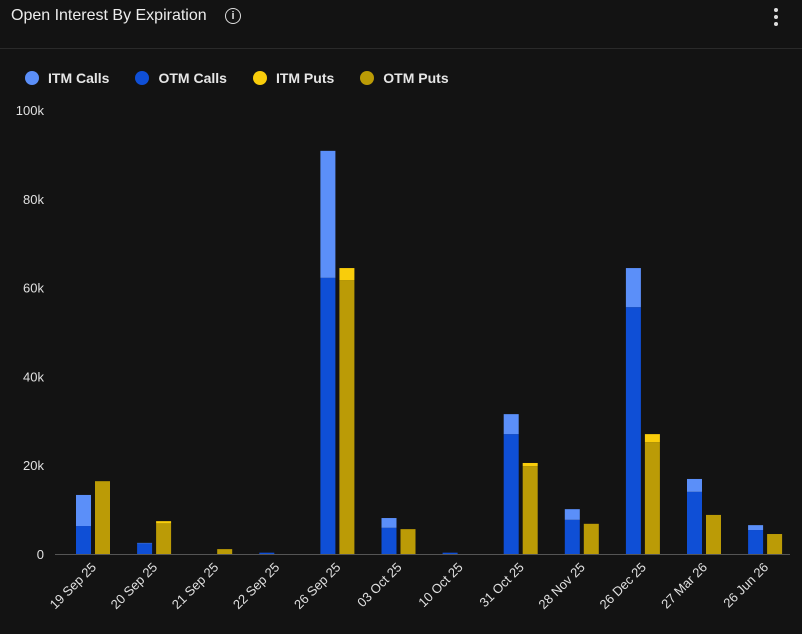  Describe the element at coordinates (233, 16) in the screenshot. I see `info-icon: i` at that location.